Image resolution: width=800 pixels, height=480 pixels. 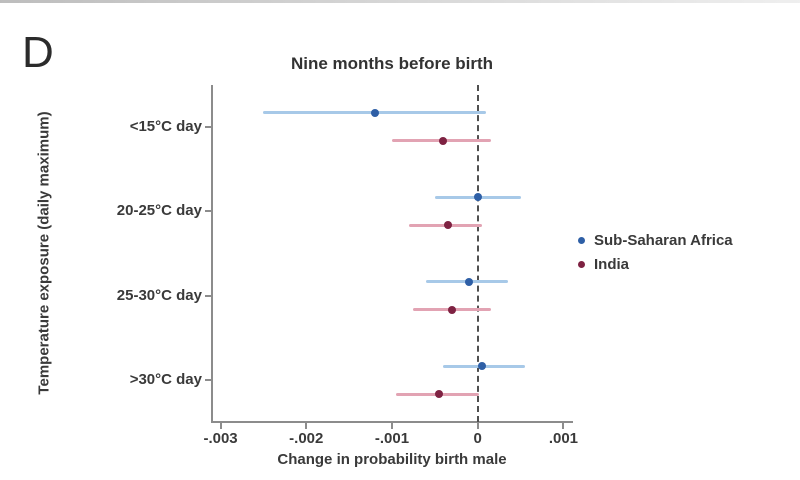 I want to click on x-tick-label: -.002, so click(x=306, y=438).